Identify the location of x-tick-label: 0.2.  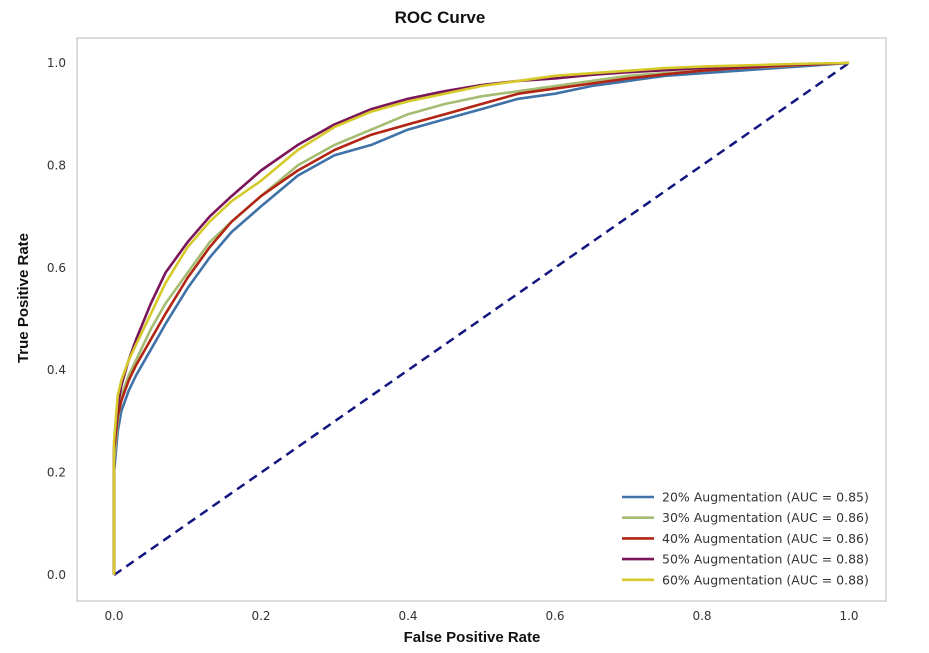
(260, 616).